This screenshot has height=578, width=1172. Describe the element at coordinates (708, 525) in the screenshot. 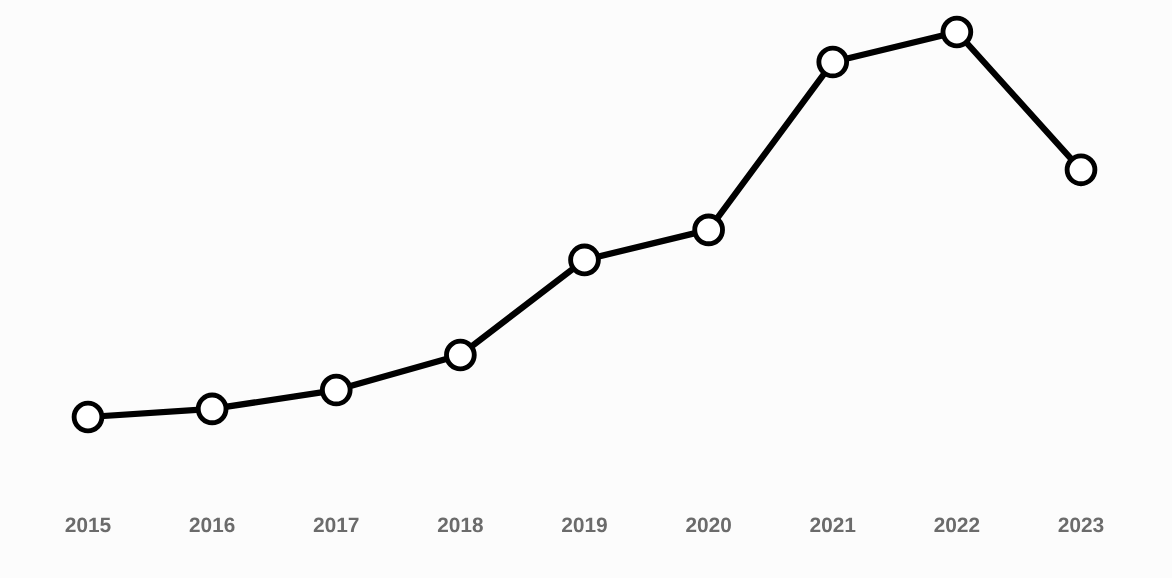

I see `x-tick-label: 2020` at that location.